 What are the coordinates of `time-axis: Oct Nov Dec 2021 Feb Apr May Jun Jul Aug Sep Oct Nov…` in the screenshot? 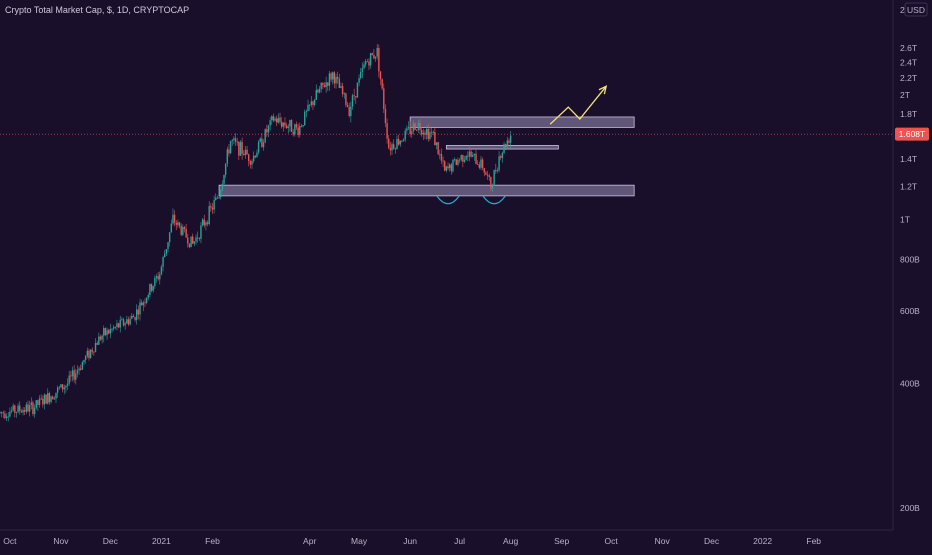 It's located at (412, 541).